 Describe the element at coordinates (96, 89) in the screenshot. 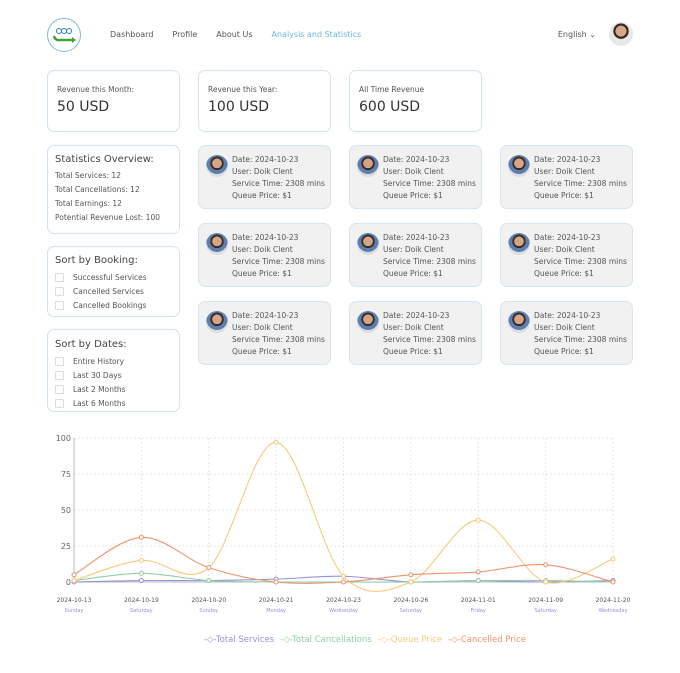

I see `revenue-label: Revenue this Month:` at that location.